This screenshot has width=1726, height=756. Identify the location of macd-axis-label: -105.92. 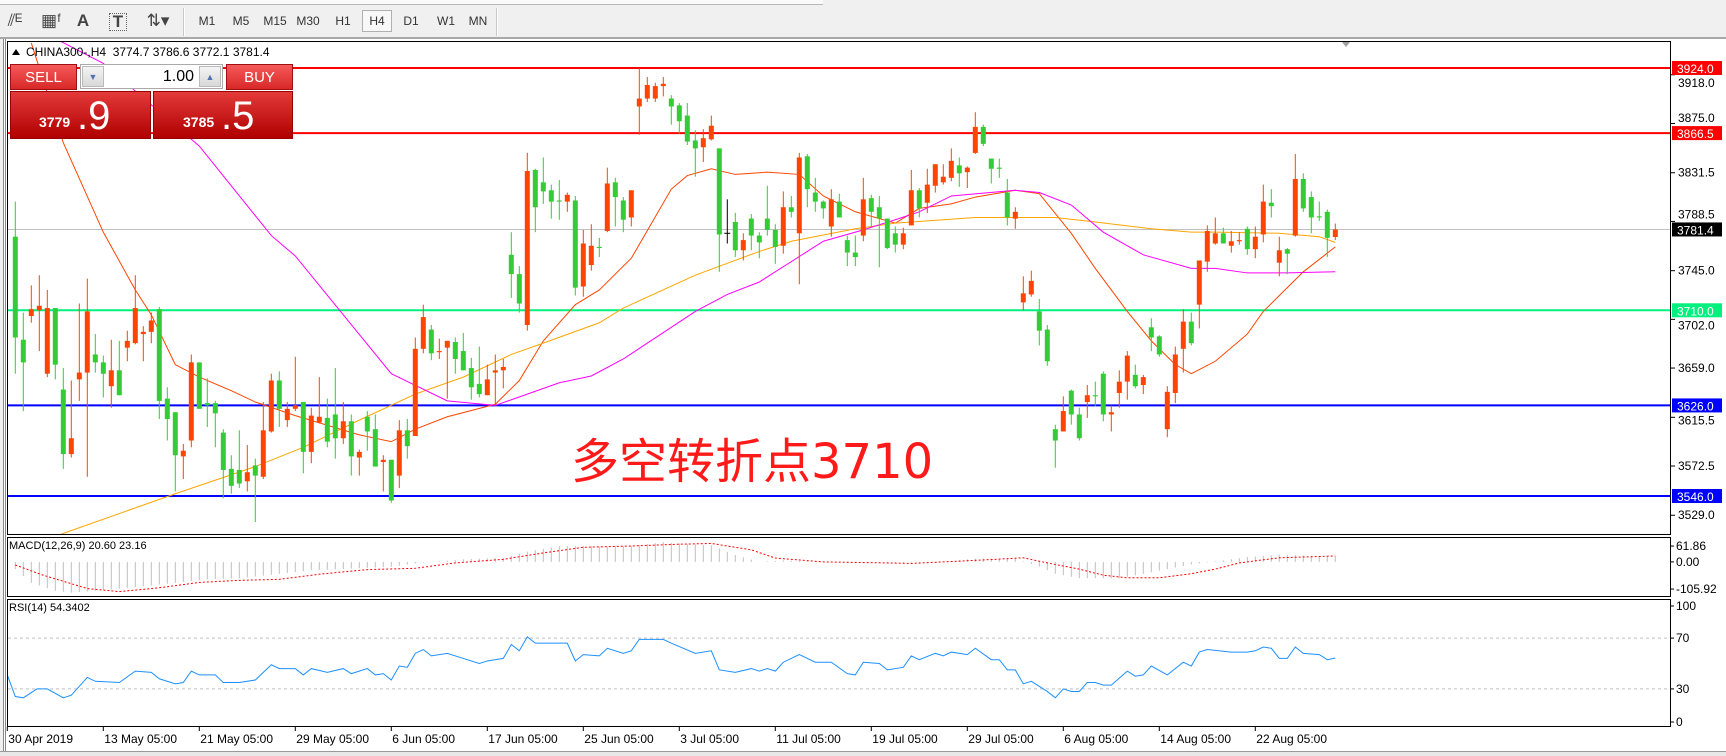
(1696, 589).